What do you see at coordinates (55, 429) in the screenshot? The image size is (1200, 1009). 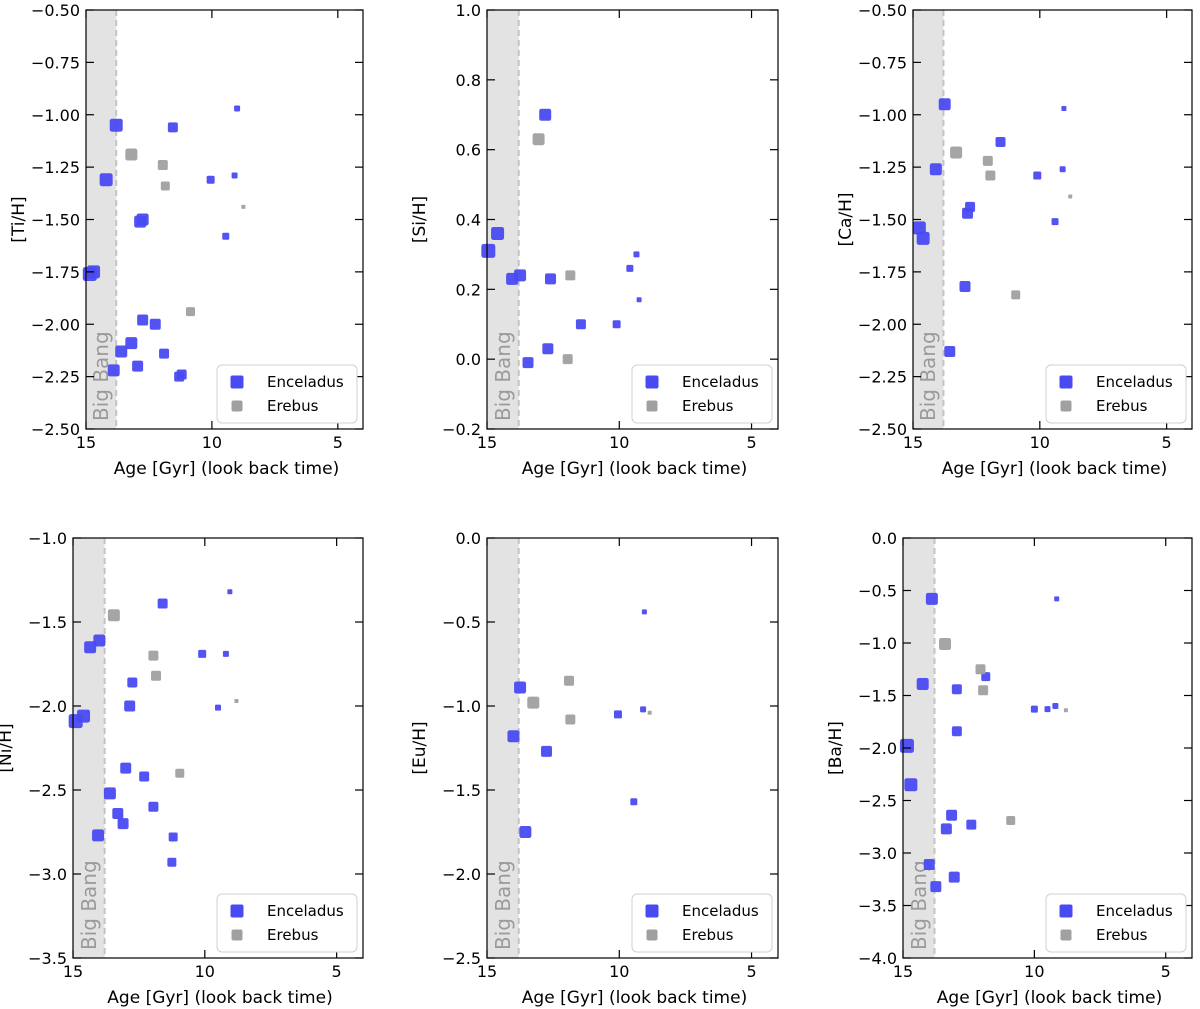 I see `y-tick-label: −2.50` at bounding box center [55, 429].